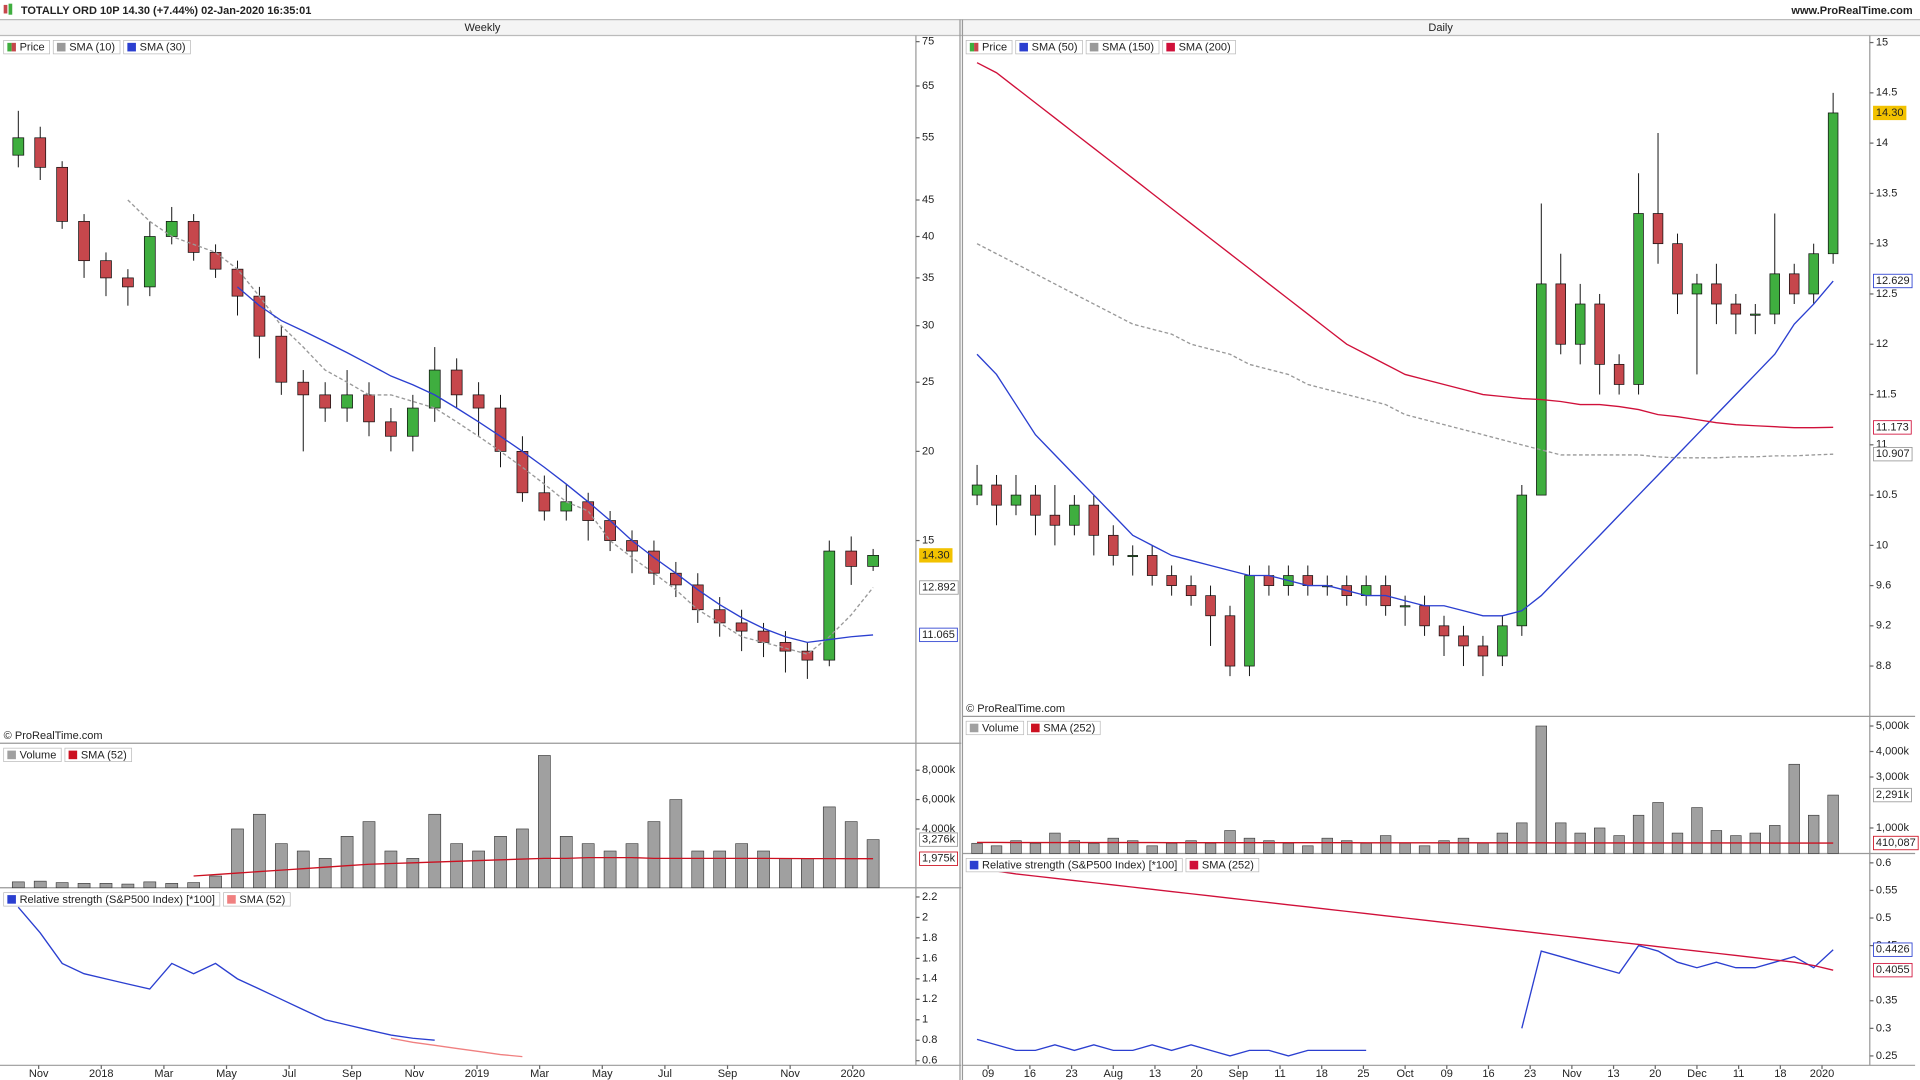  What do you see at coordinates (117, 900) in the screenshot?
I see `legend-label: Relative strength (S&P500 Index) [*100]` at bounding box center [117, 900].